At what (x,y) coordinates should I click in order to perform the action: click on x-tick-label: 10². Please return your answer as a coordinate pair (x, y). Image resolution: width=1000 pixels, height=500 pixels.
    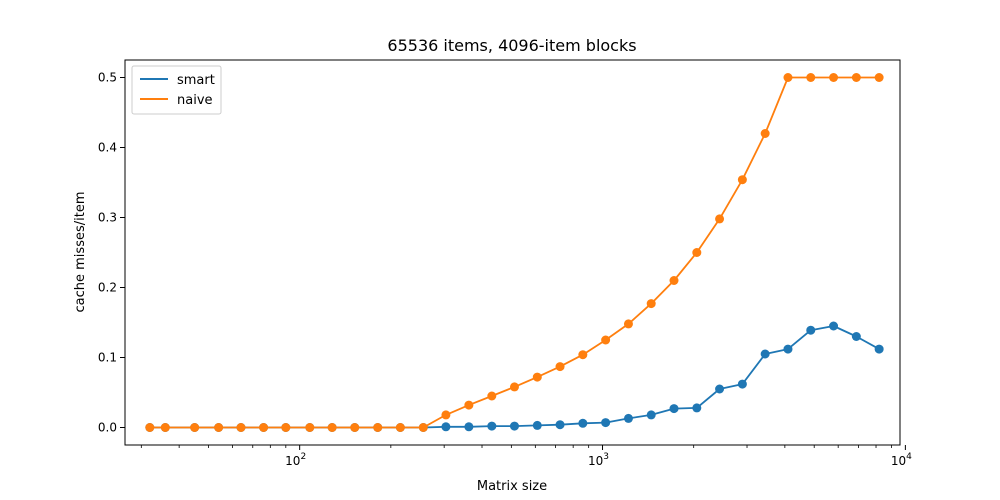
    Looking at the image, I should click on (295, 460).